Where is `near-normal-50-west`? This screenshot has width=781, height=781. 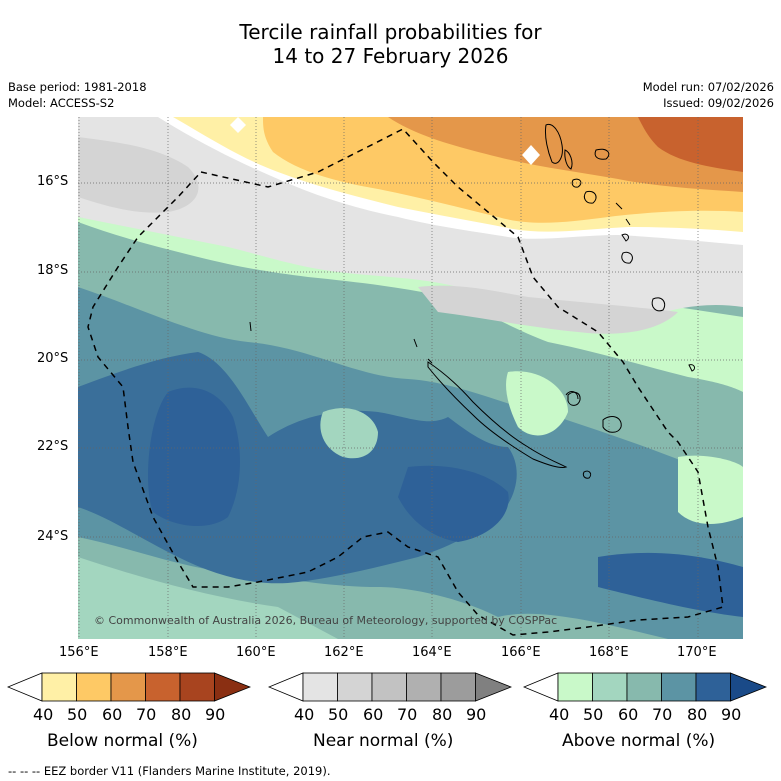 near-normal-50-west is located at coordinates (138, 175).